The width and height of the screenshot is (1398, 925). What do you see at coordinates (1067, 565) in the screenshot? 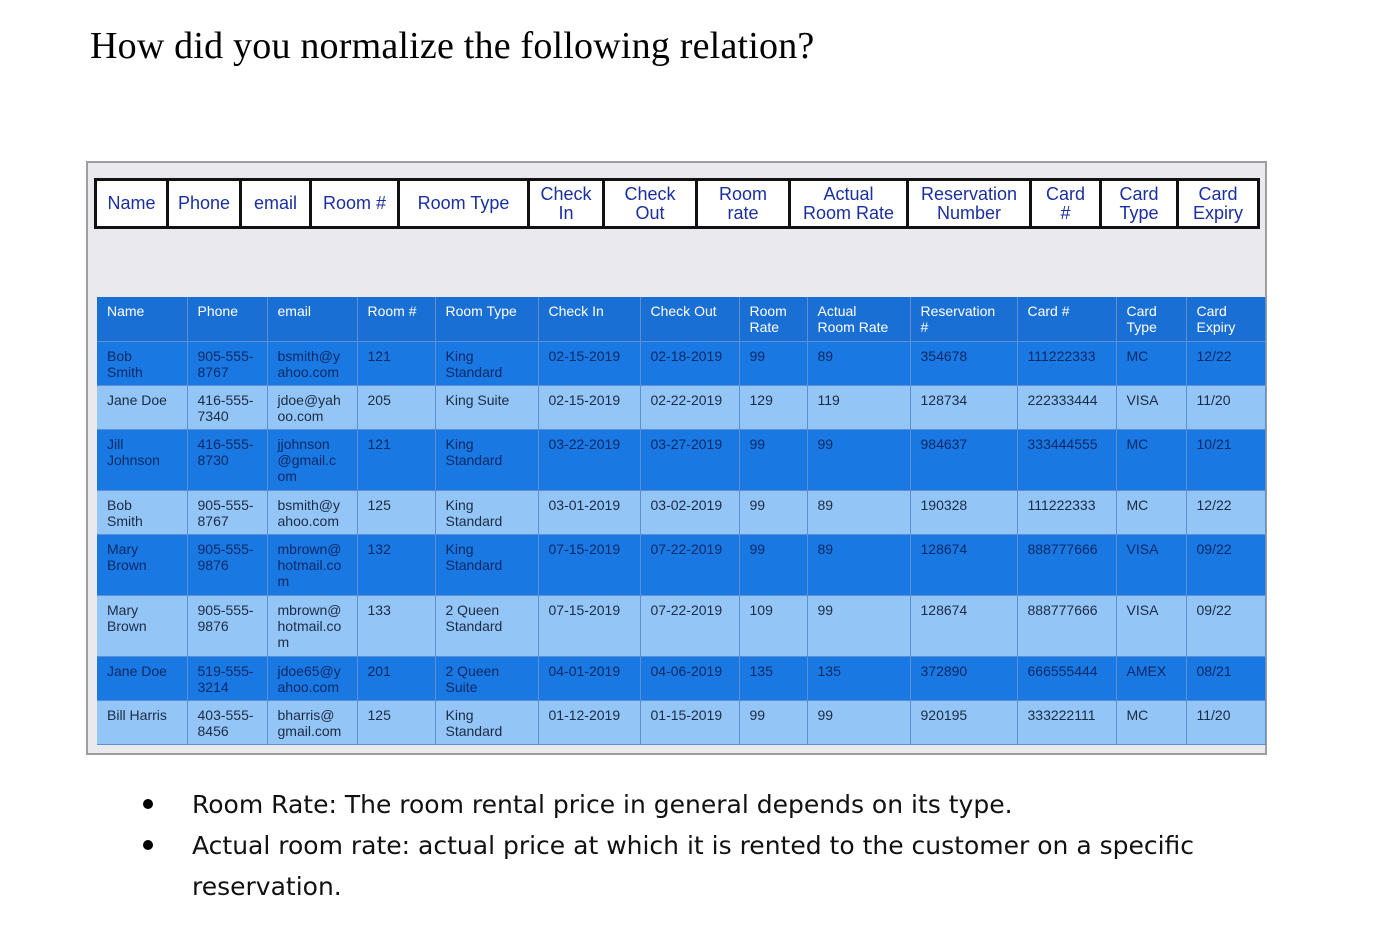
I see `table-cell: 888777666` at bounding box center [1067, 565].